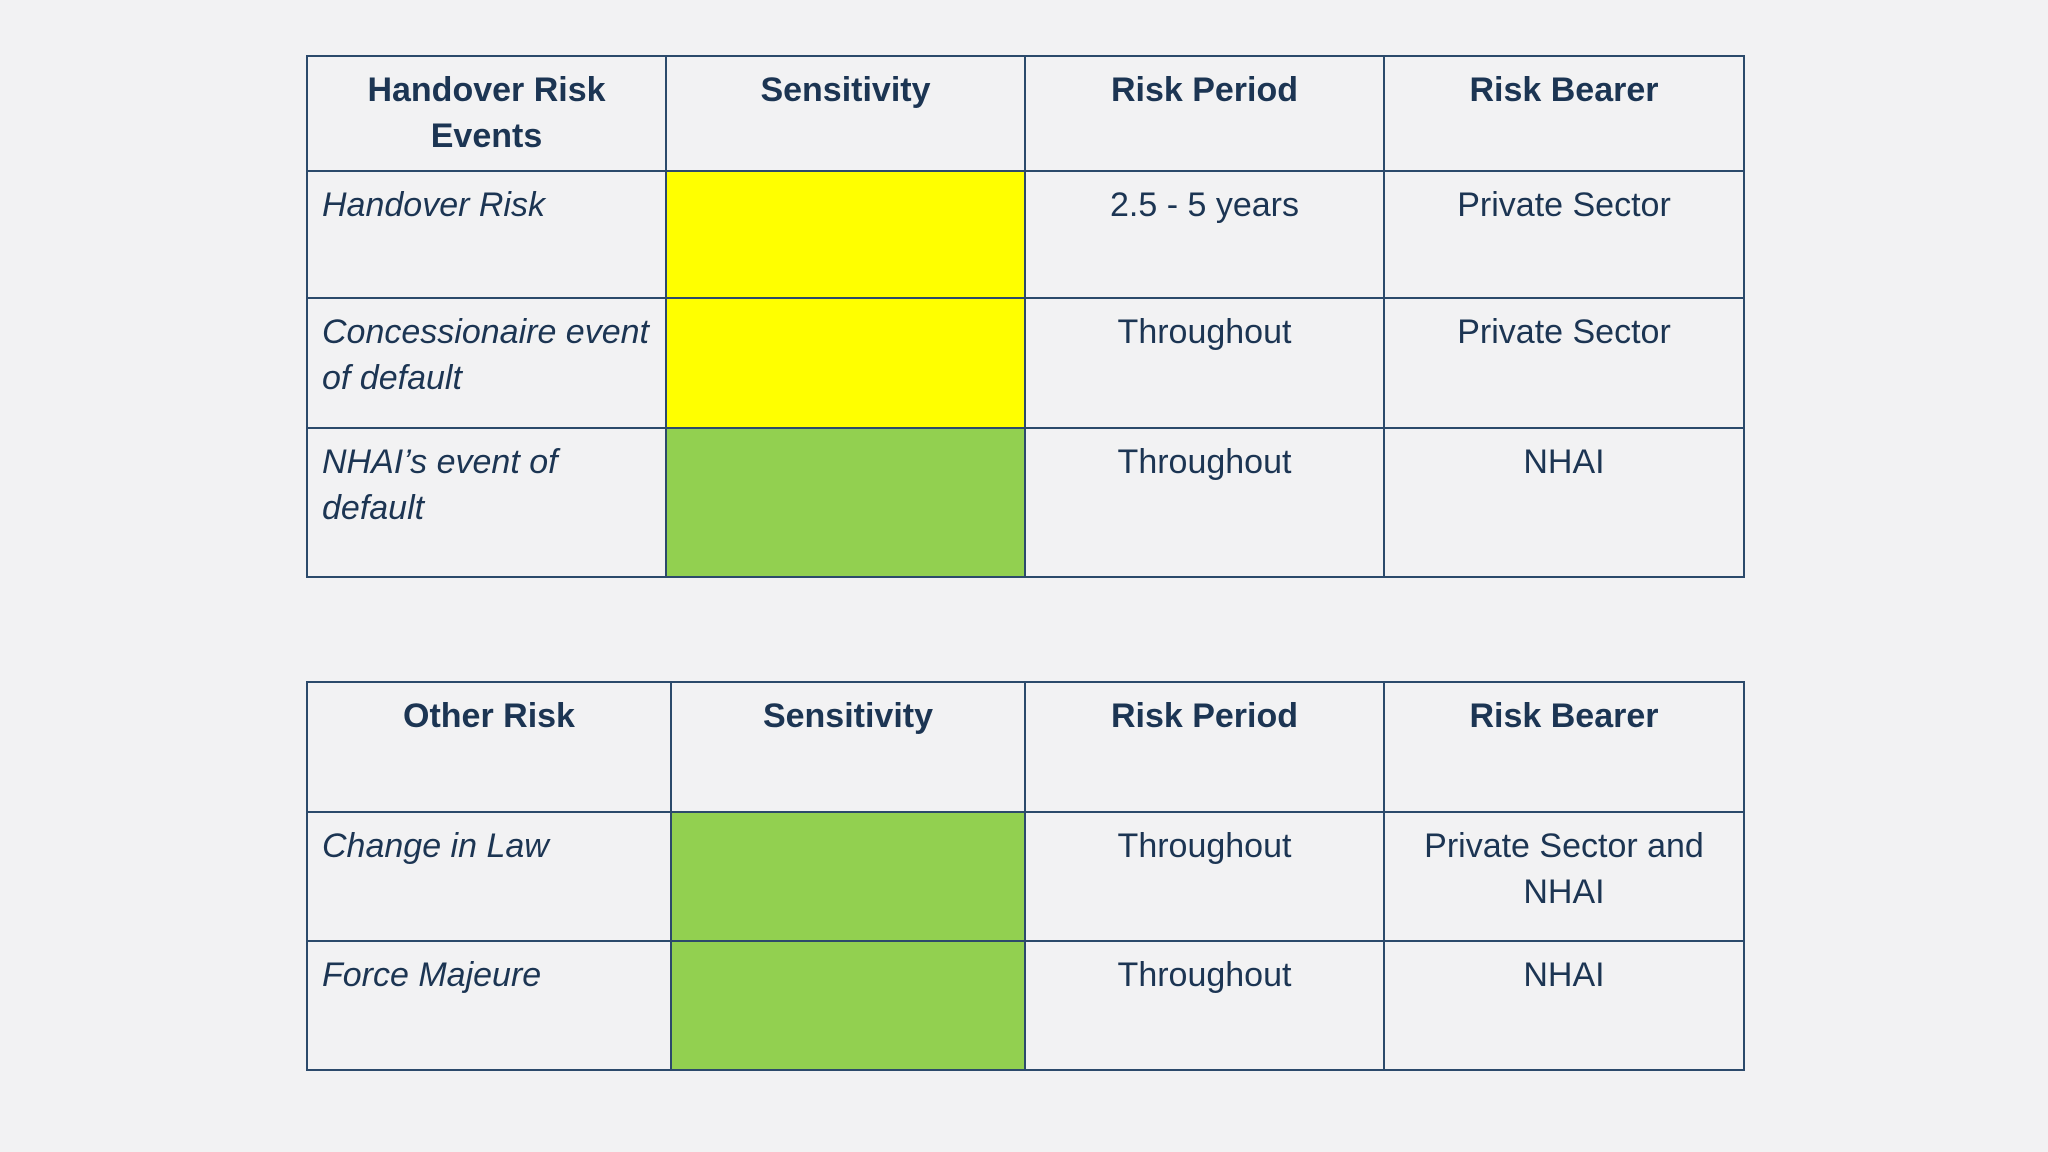 This screenshot has height=1152, width=2048. I want to click on header-risk-events: Handover Risk Events, so click(486, 113).